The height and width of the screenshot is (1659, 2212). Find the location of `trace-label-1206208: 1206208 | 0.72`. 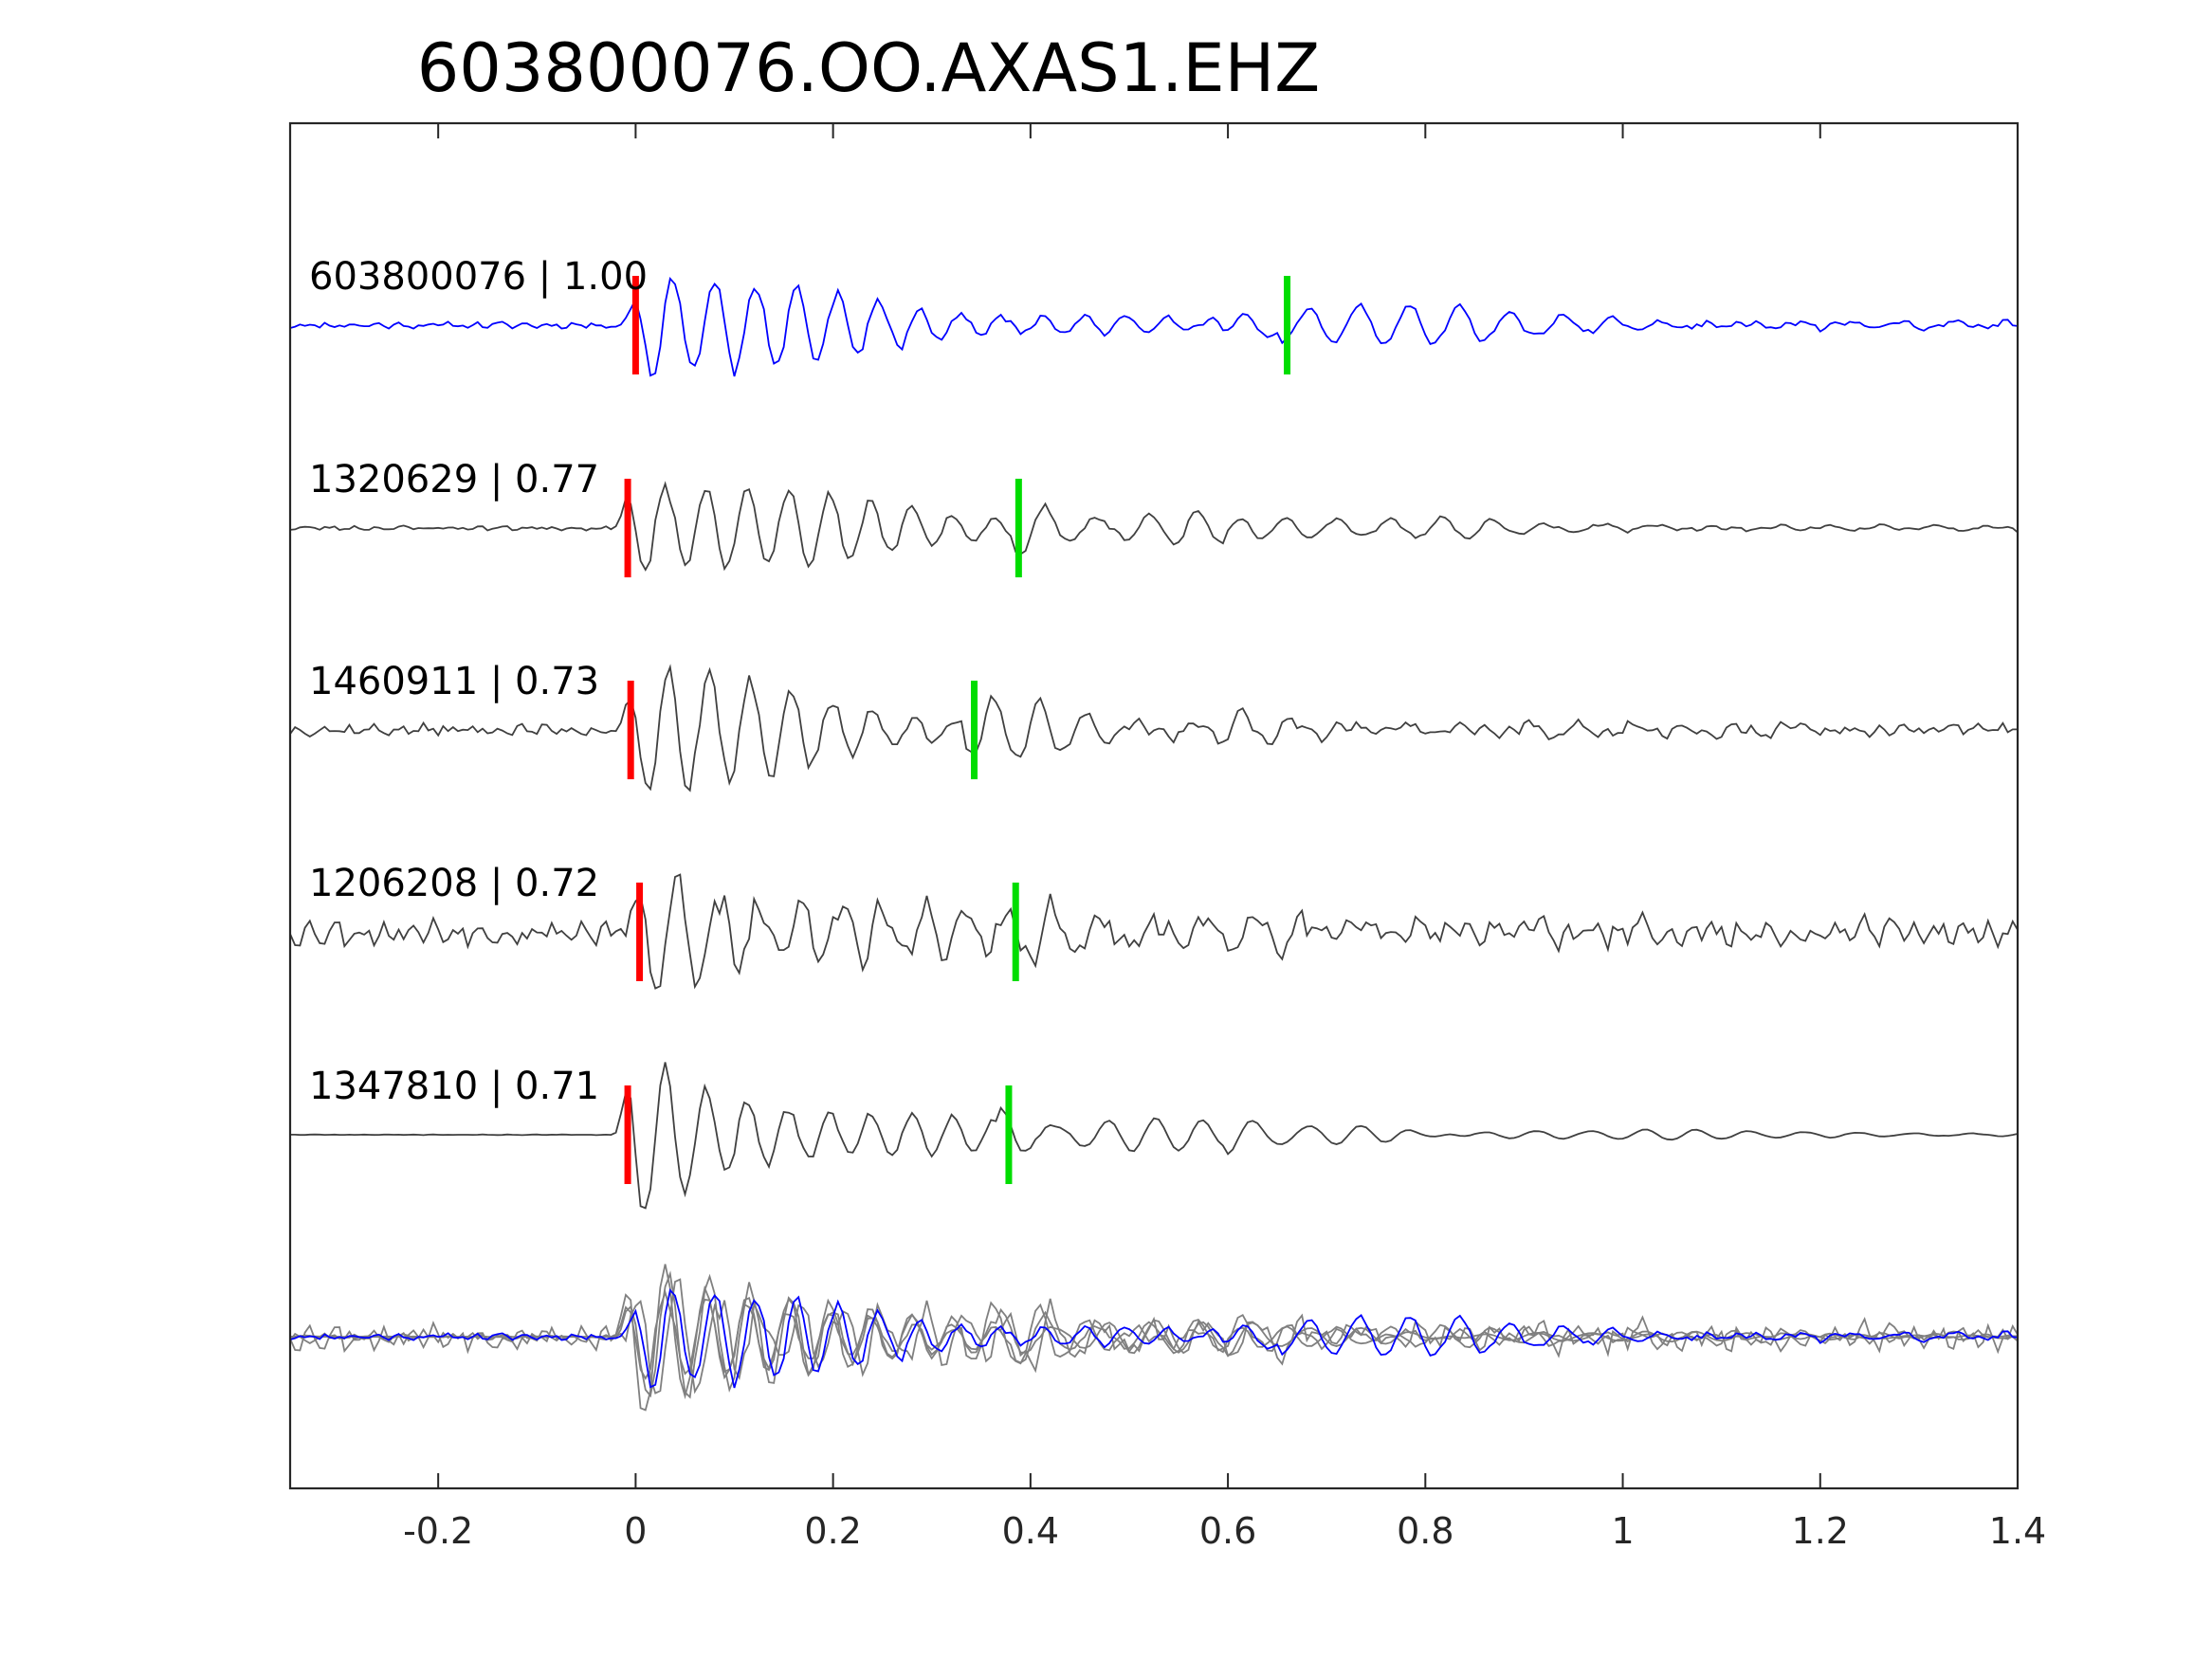

trace-label-1206208: 1206208 | 0.72 is located at coordinates (454, 883).